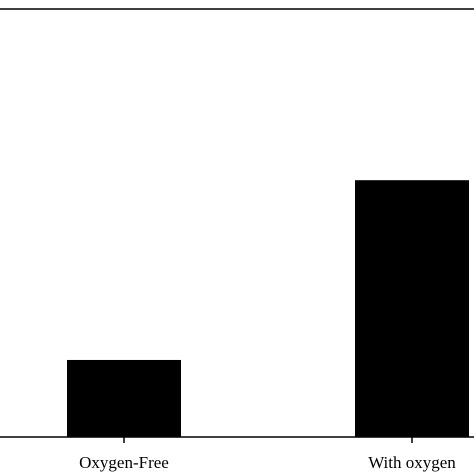  I want to click on bar-oxygen-free, so click(124, 398).